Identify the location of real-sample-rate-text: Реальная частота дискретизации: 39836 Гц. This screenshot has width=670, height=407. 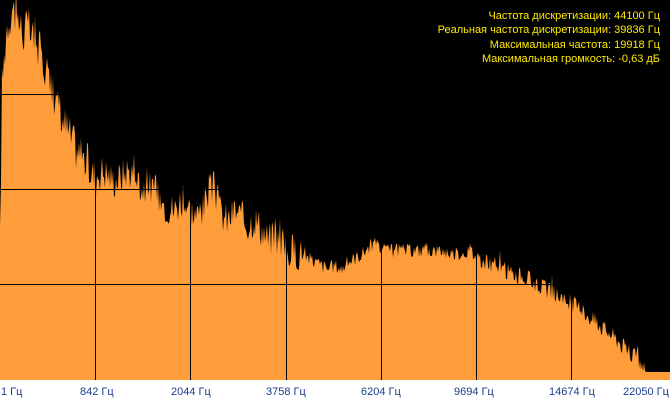
(548, 30).